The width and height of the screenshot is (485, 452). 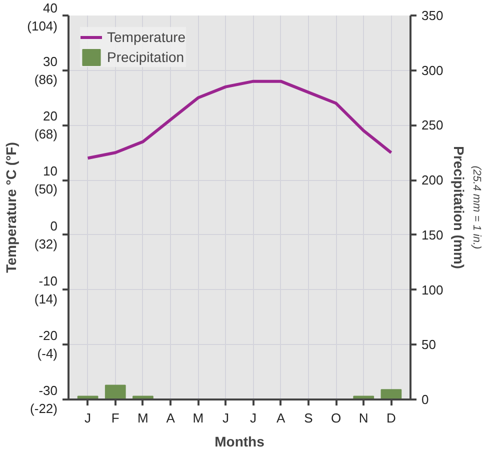 What do you see at coordinates (46, 79) in the screenshot?
I see `y3-tick-label: (86)` at bounding box center [46, 79].